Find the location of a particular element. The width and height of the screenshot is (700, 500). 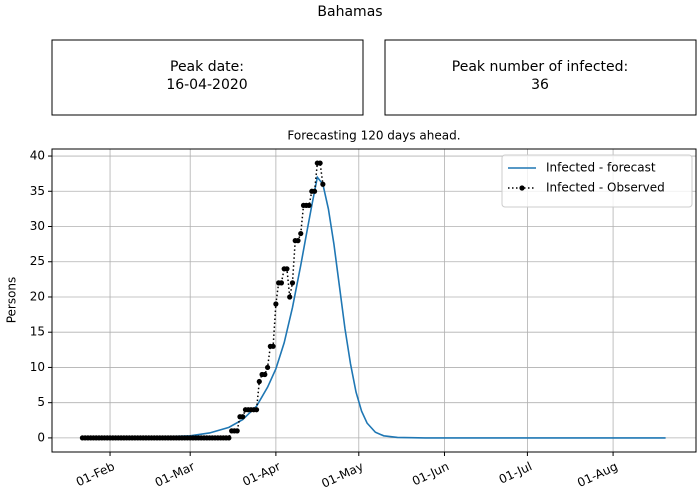

legend-label: Infected - forecast is located at coordinates (601, 168).